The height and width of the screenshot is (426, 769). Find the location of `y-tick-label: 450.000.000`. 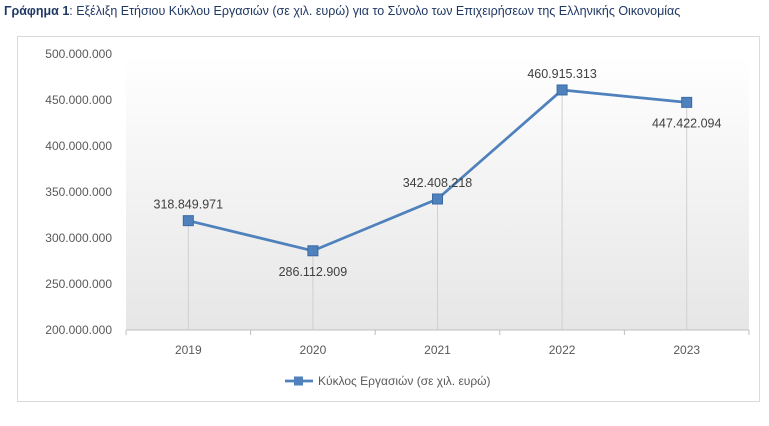

y-tick-label: 450.000.000 is located at coordinates (78, 100).